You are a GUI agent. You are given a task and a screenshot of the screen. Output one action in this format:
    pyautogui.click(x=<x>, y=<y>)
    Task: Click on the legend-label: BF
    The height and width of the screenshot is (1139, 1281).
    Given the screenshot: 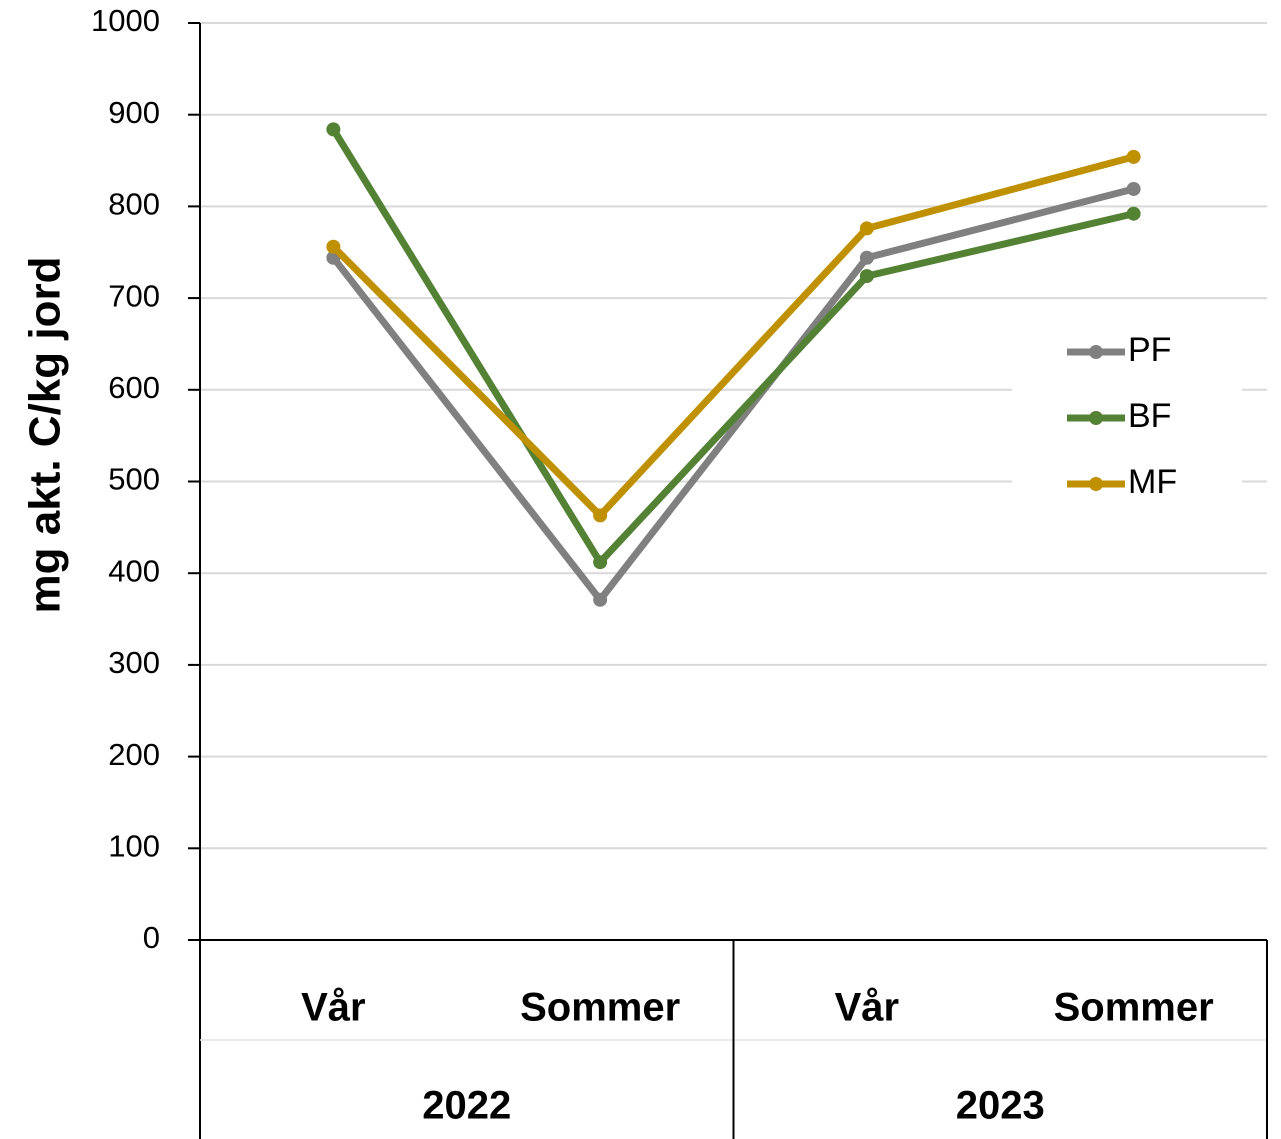 What is the action you would take?
    pyautogui.click(x=1149, y=416)
    